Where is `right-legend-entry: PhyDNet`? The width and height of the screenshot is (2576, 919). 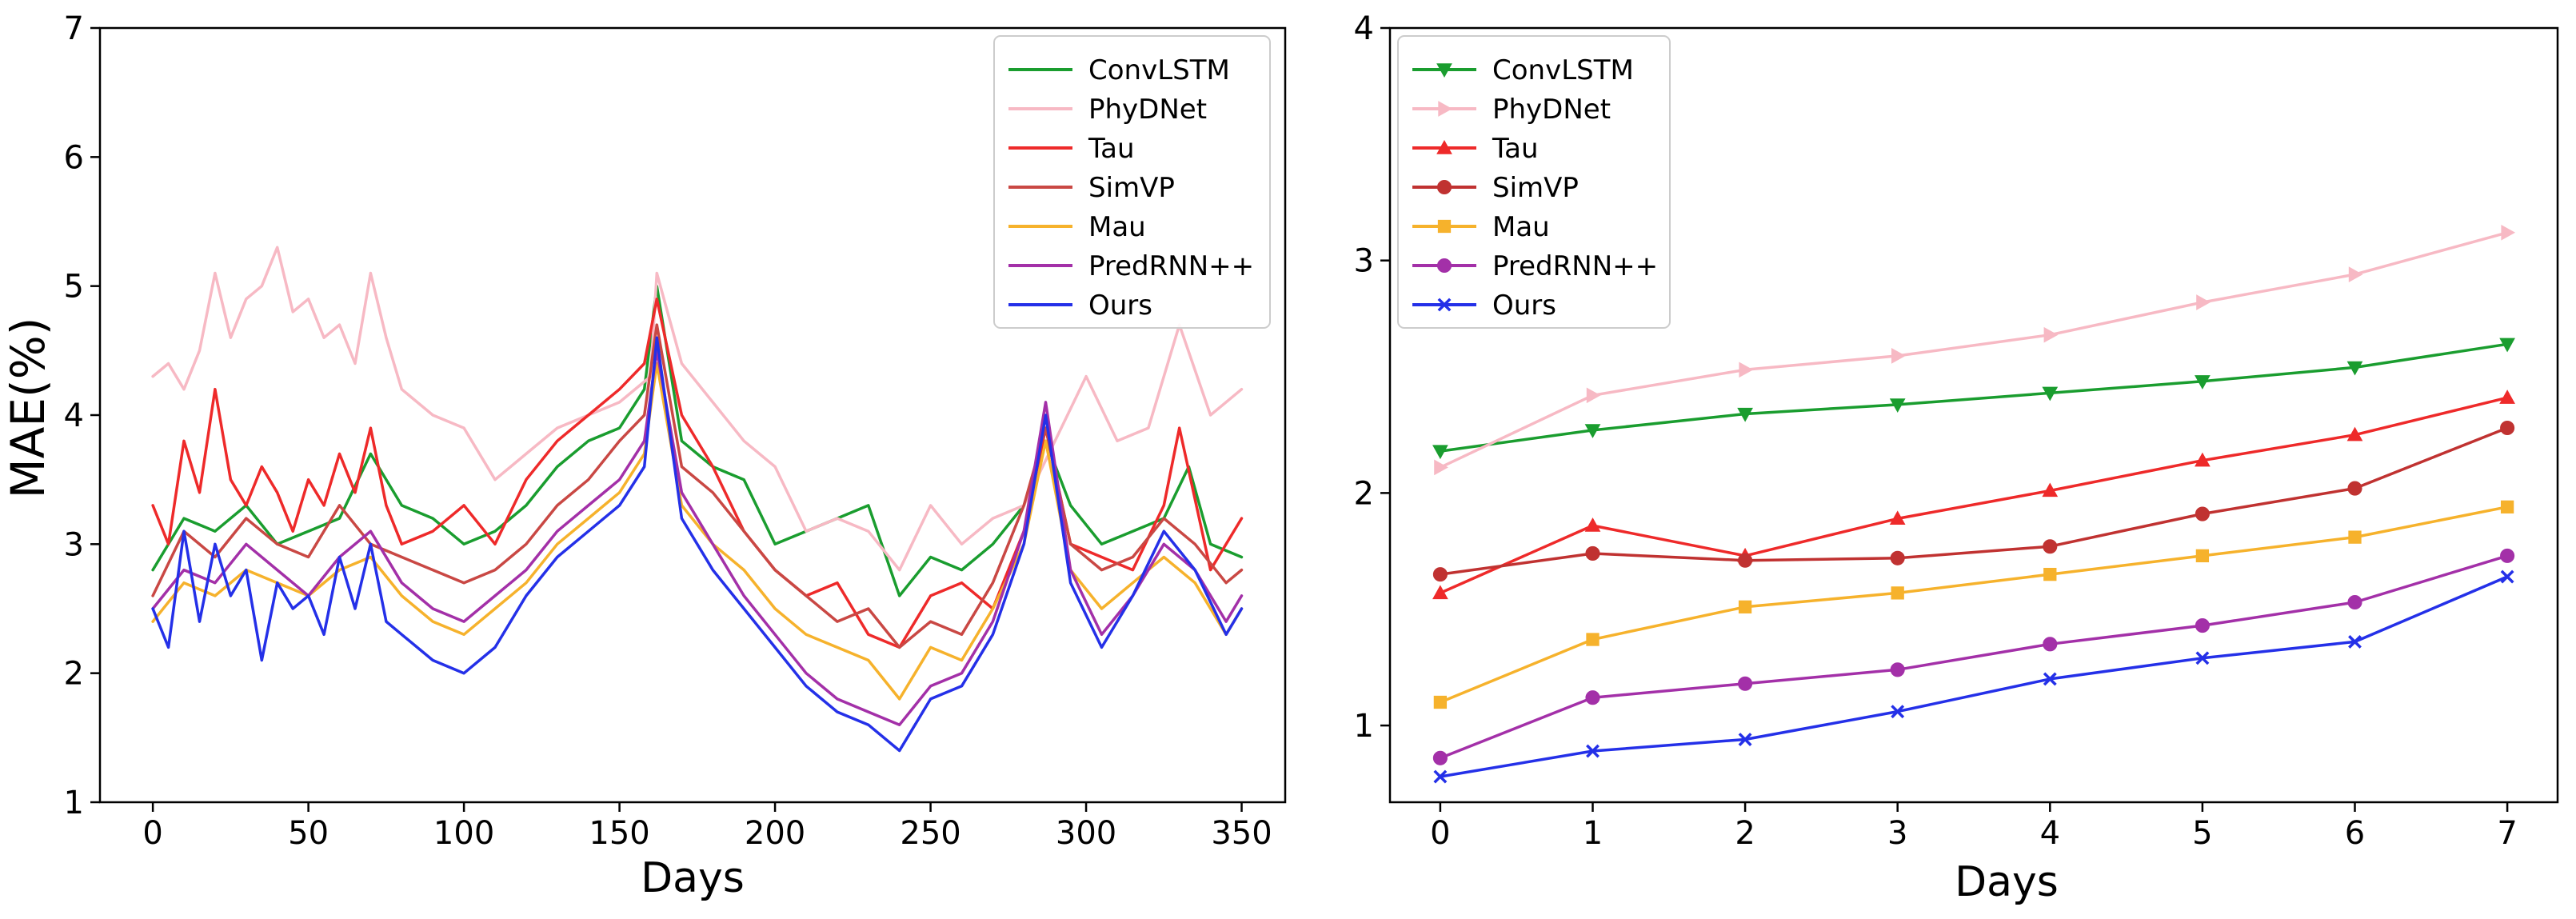 right-legend-entry: PhyDNet is located at coordinates (1512, 110).